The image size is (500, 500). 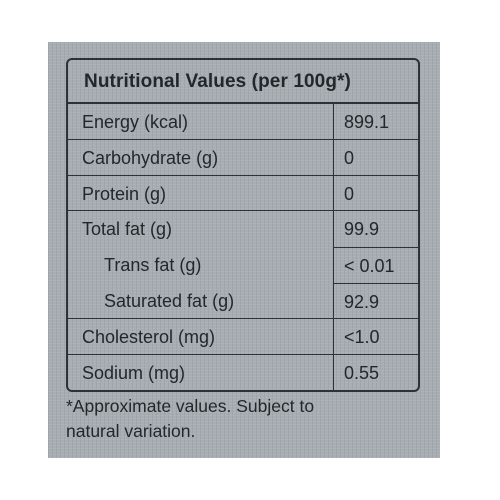 I want to click on row-value: 899.1, so click(x=375, y=121).